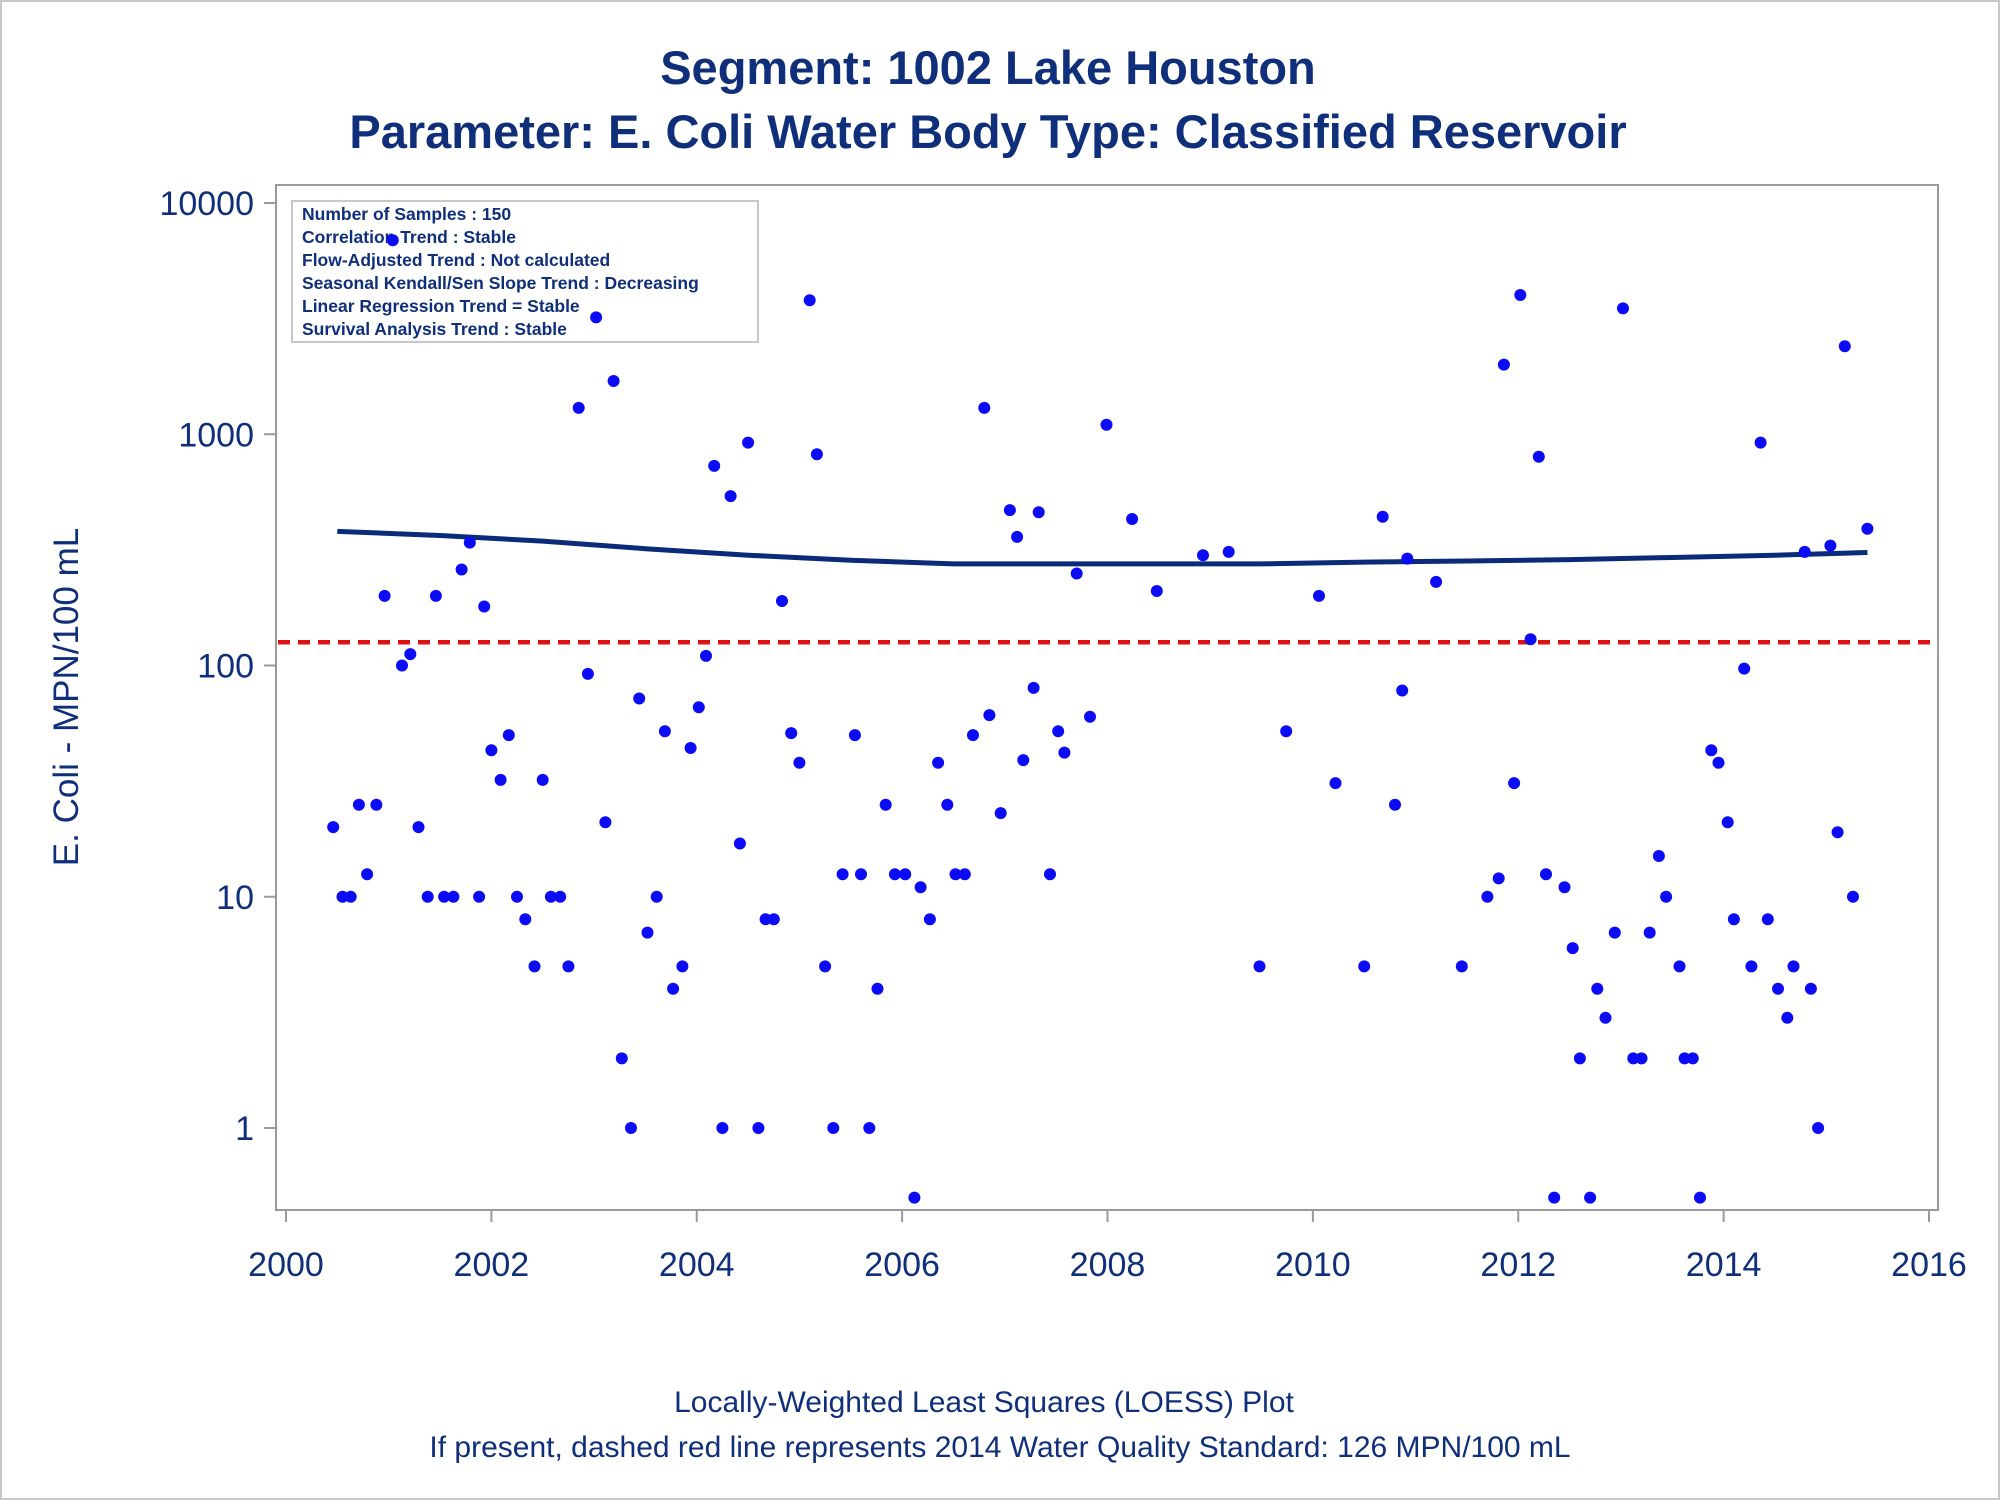 The width and height of the screenshot is (2000, 1500). I want to click on chart-title: Segment: 1002 Lake Houston, so click(988, 67).